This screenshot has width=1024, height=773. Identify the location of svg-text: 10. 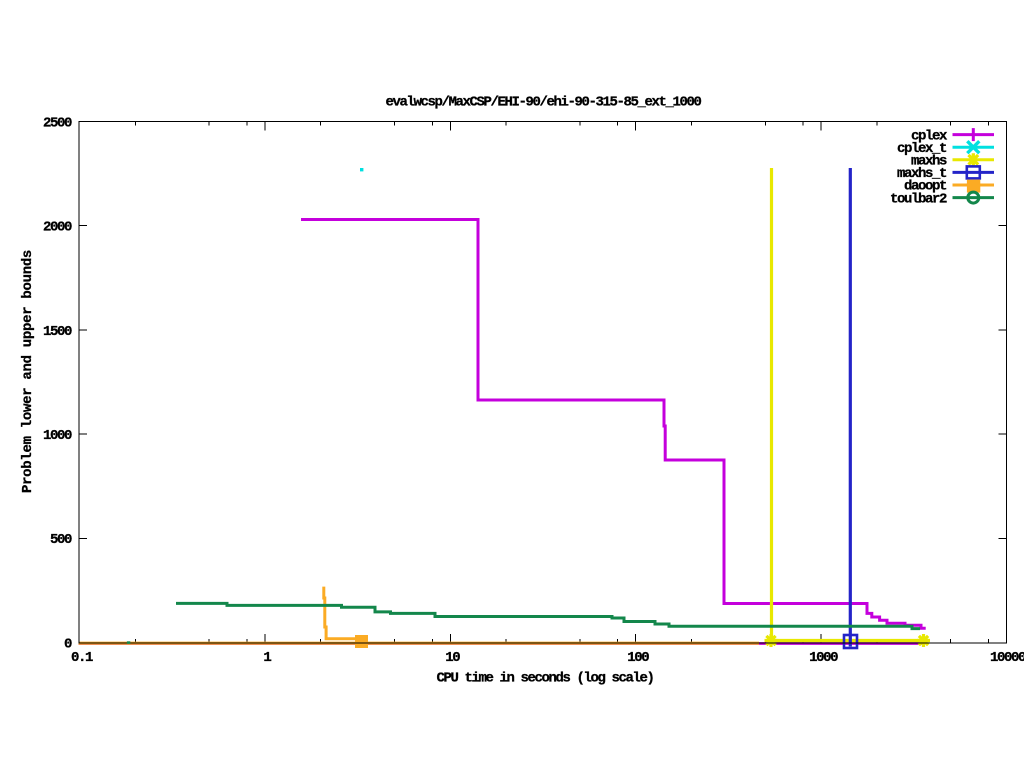
(452, 658).